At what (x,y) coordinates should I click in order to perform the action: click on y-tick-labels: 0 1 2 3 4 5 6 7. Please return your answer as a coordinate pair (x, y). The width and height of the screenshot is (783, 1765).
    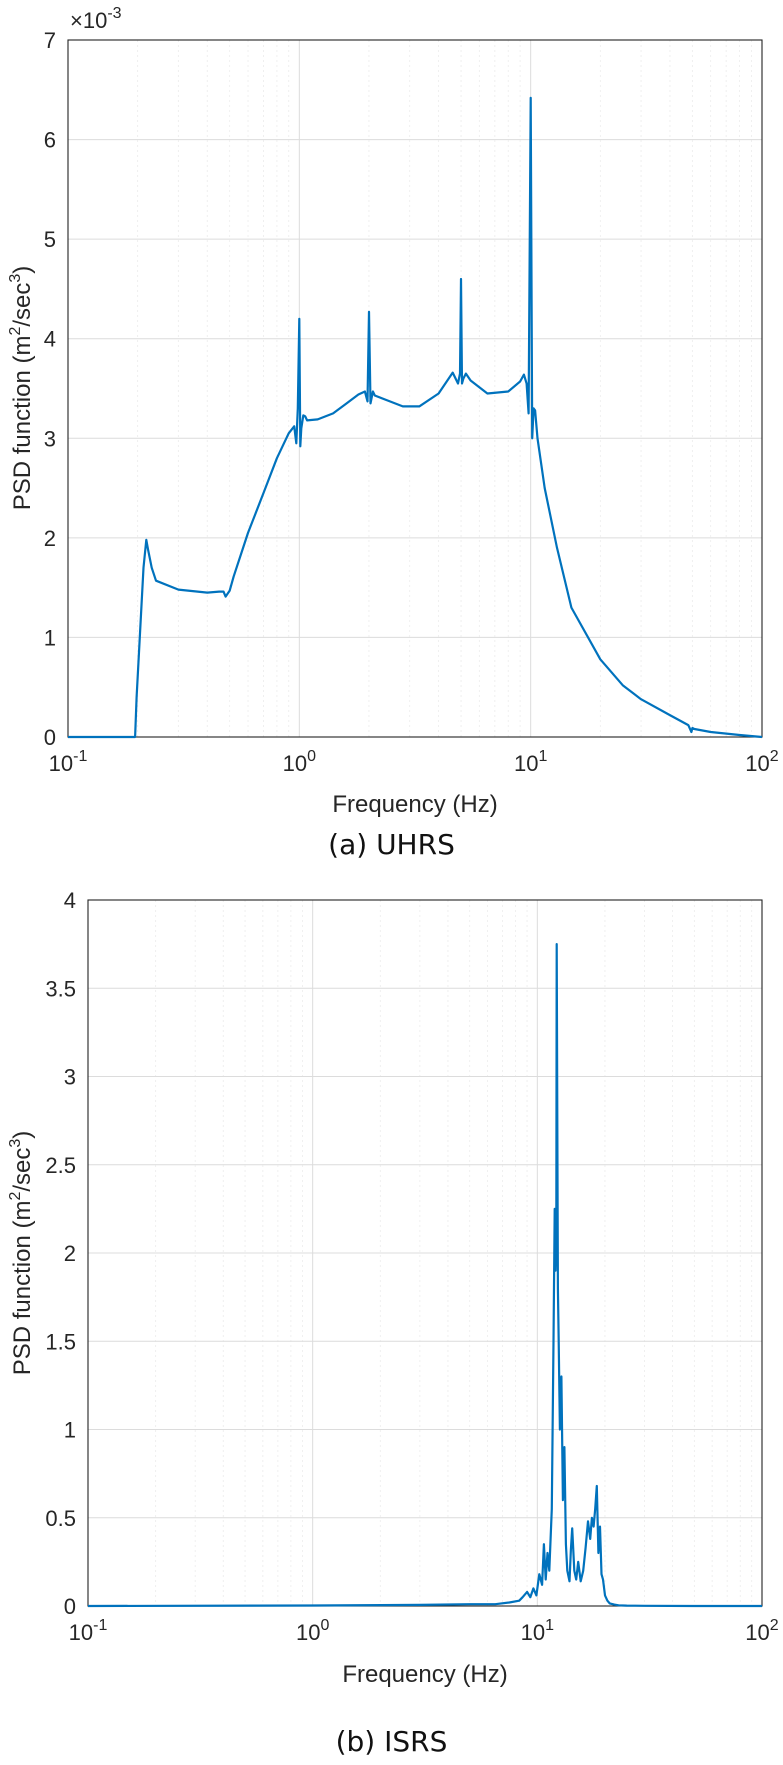
    Looking at the image, I should click on (50, 389).